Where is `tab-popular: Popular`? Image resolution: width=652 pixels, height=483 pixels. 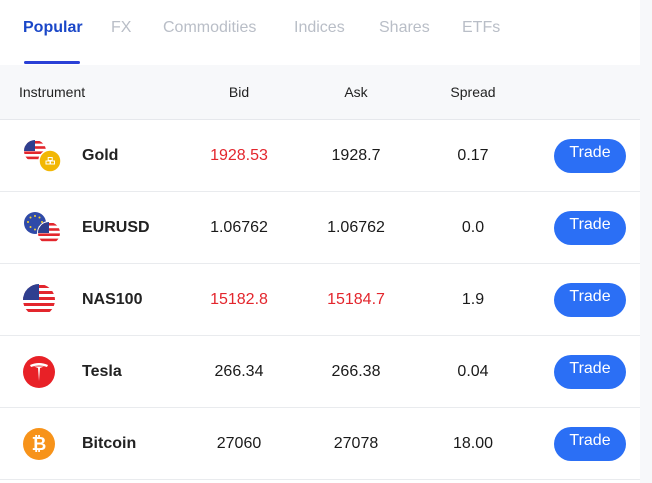
tab-popular: Popular is located at coordinates (53, 27).